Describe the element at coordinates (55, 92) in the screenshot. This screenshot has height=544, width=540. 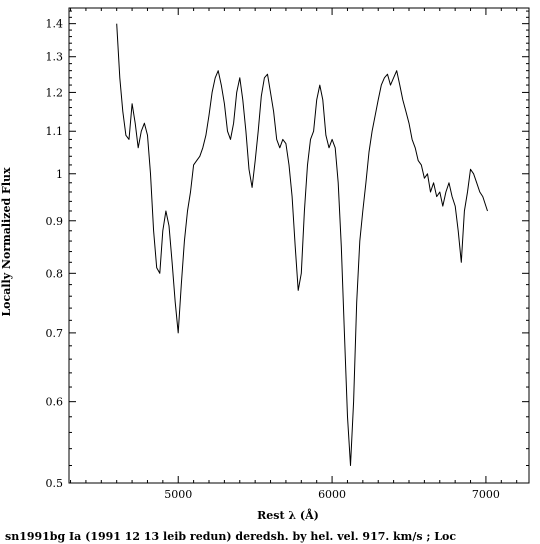
I see `y-tick-label: 1.2` at that location.